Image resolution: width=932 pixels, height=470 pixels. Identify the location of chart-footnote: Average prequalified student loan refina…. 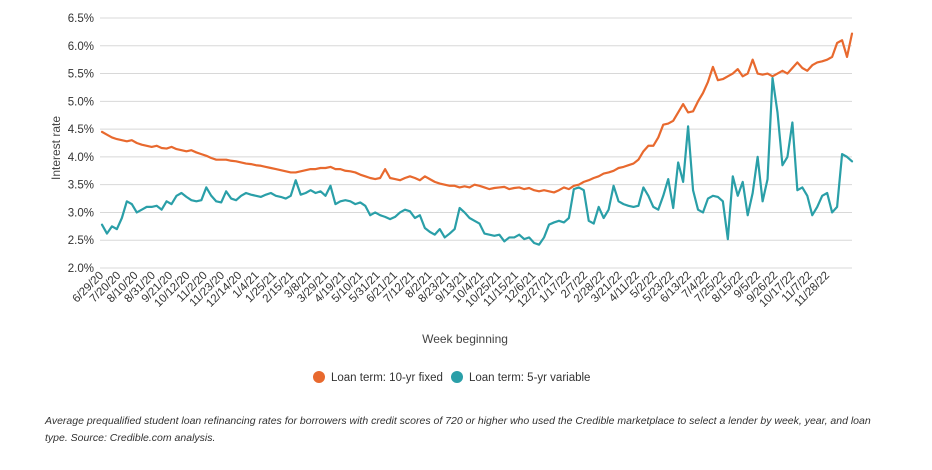
(458, 429).